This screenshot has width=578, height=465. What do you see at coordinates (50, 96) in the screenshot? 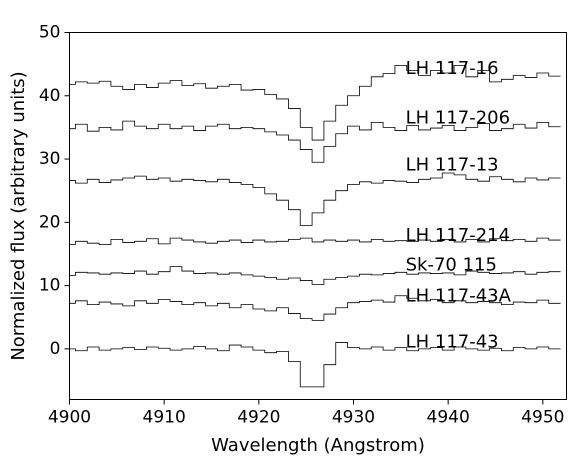
I see `y-tick-label: 40` at bounding box center [50, 96].